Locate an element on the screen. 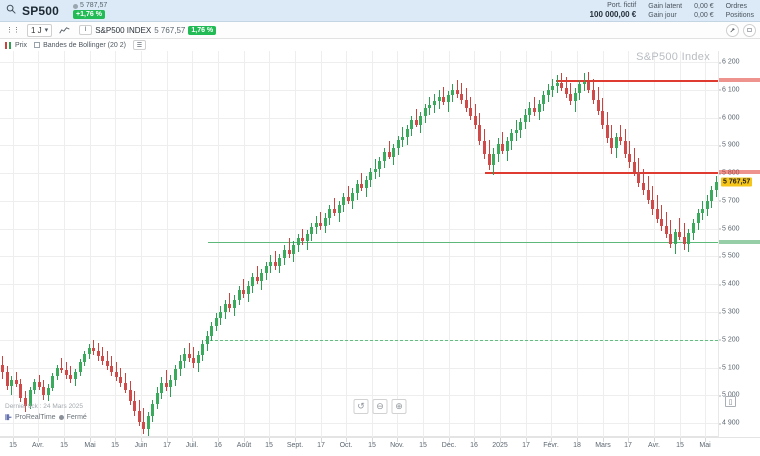 This screenshot has height=456, width=760. price-axis-tick: 5 900 is located at coordinates (729, 145).